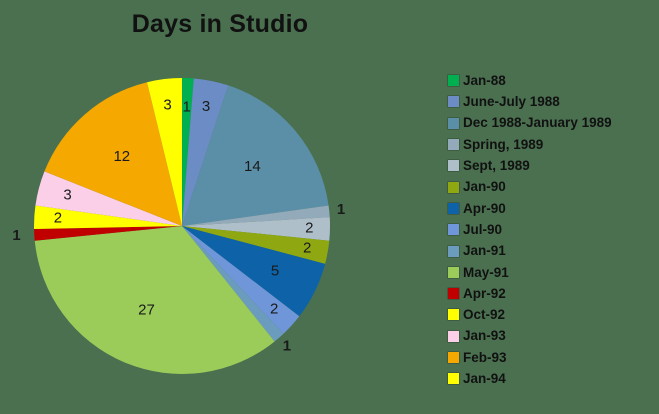 The image size is (659, 414). I want to click on pie-slice-value-label: 12, so click(121, 156).